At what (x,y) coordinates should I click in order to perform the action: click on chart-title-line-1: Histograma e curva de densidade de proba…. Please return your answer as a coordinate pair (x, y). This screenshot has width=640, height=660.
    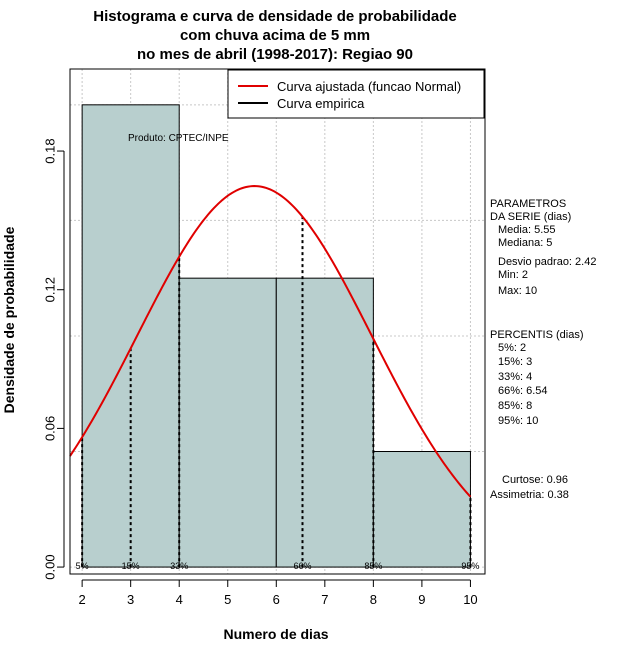
    Looking at the image, I should click on (274, 16).